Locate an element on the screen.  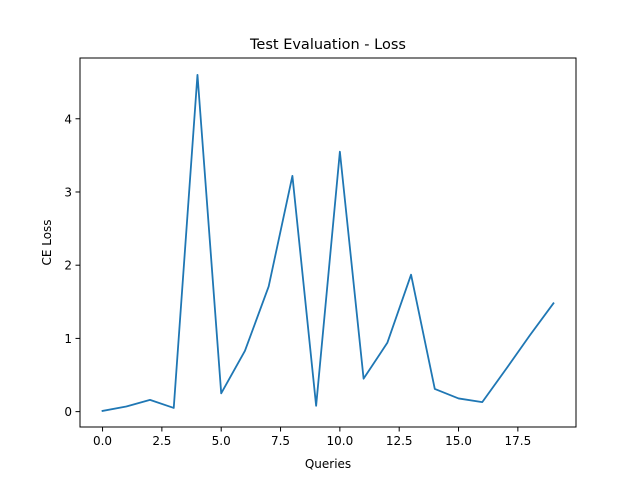
y-tick-label: 0 is located at coordinates (68, 412).